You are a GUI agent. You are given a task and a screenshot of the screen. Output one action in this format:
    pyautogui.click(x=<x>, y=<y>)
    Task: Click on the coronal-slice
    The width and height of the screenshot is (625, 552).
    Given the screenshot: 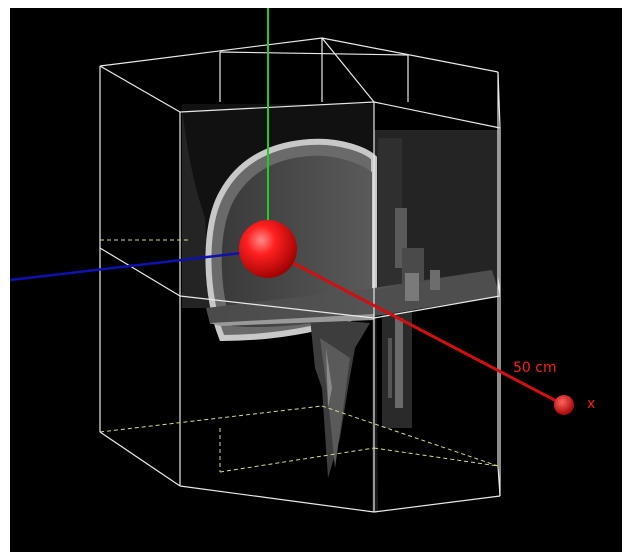 What is the action you would take?
    pyautogui.click(x=436, y=321)
    